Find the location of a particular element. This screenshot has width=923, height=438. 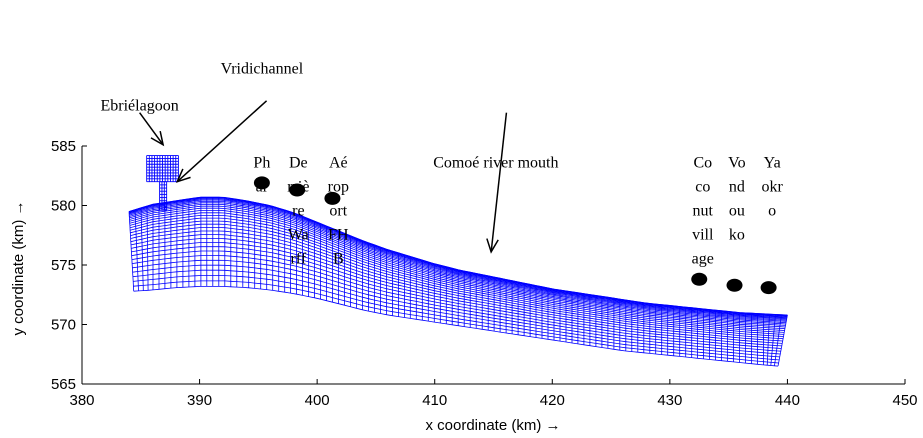

annotation-text: okr is located at coordinates (772, 186).